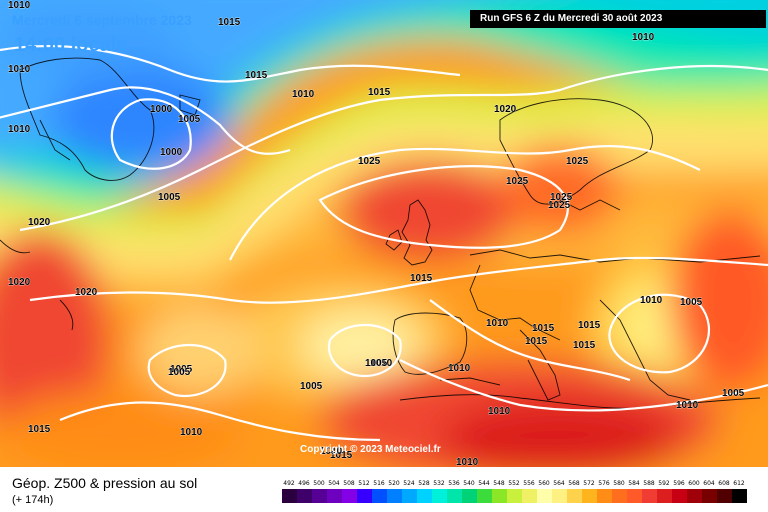 The height and width of the screenshot is (512, 768). Describe the element at coordinates (469, 483) in the screenshot. I see `legend-value: 540` at that location.